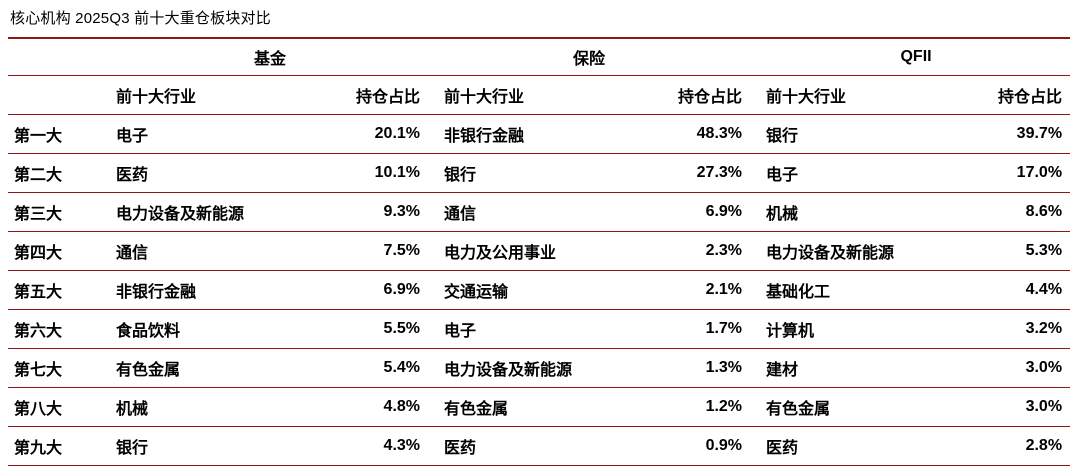 The width and height of the screenshot is (1080, 473). Describe the element at coordinates (372, 368) in the screenshot. I see `fund-weight-cell: 5.4%` at that location.